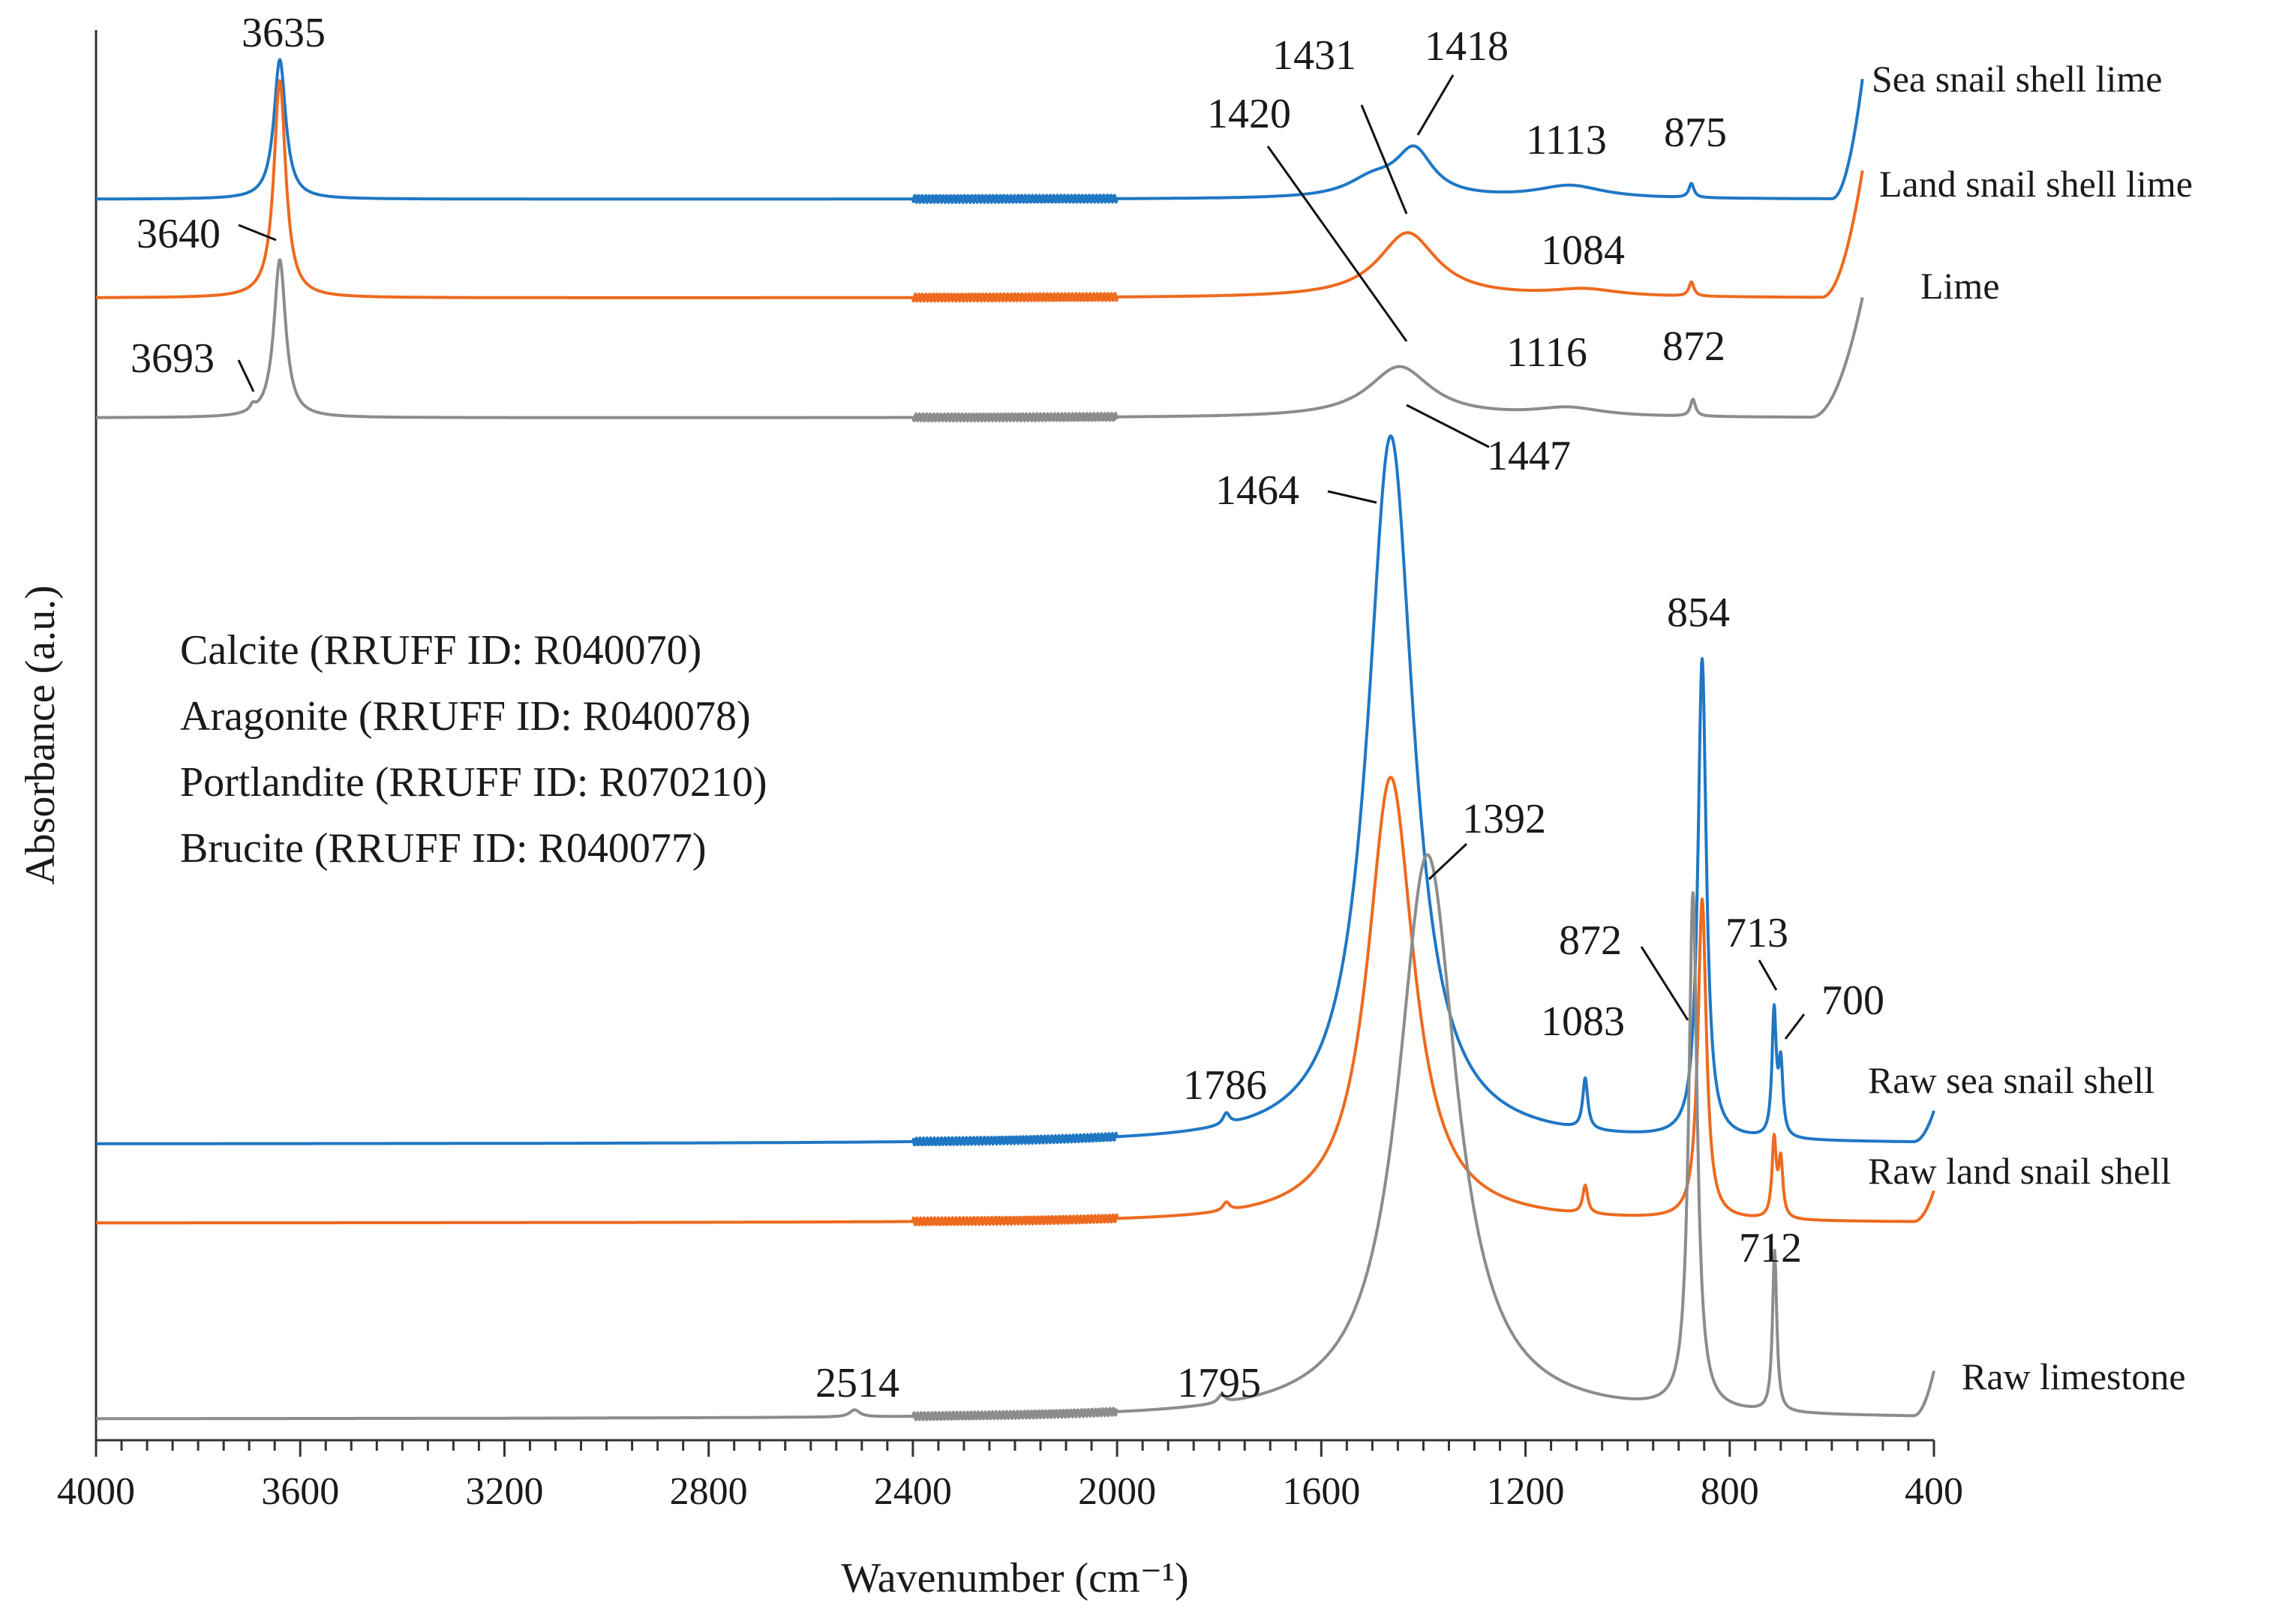  What do you see at coordinates (1698, 613) in the screenshot?
I see `peak-label: 854` at bounding box center [1698, 613].